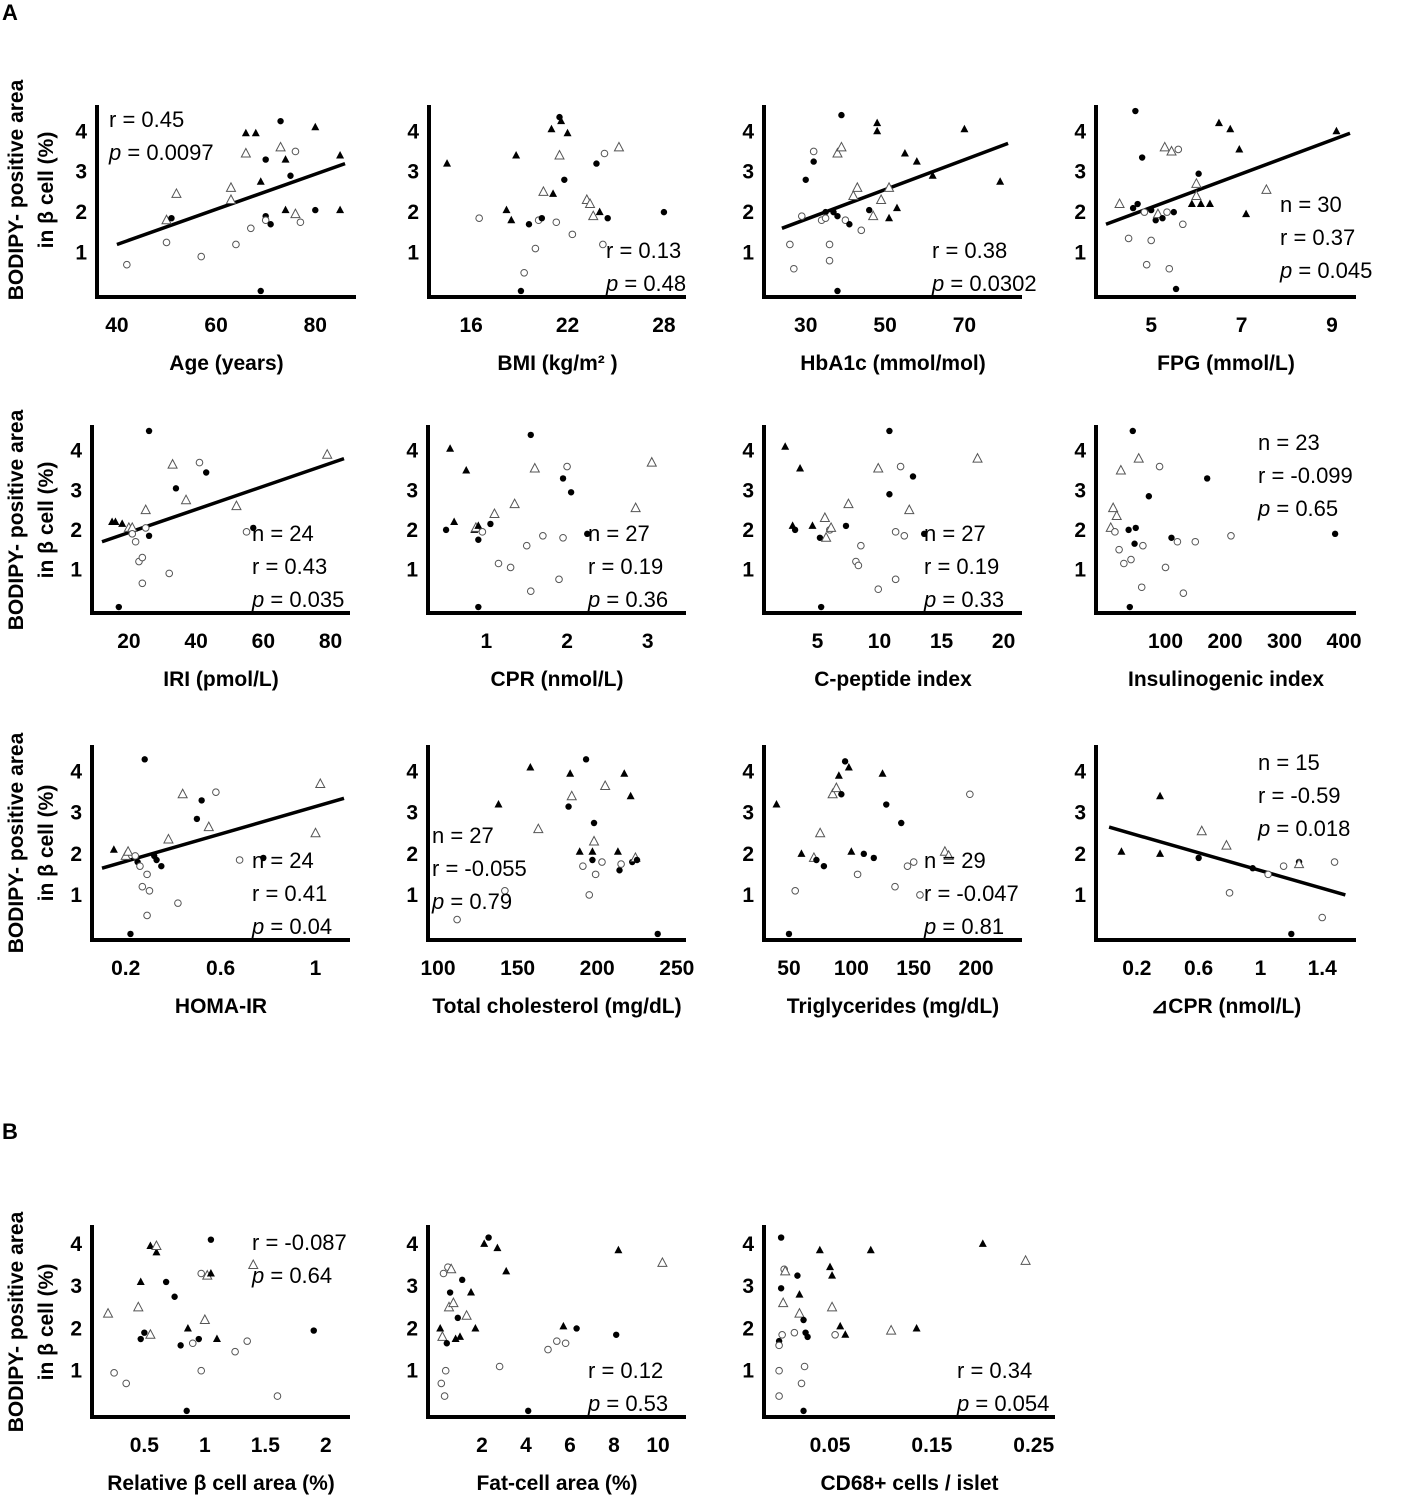 Image resolution: width=1418 pixels, height=1503 pixels. What do you see at coordinates (546, 240) in the screenshot?
I see `scatter-plot-2: 1 2 3 4 16 22 28 BMI (kg/m² ) r = 0.13 p = 0.48` at bounding box center [546, 240].